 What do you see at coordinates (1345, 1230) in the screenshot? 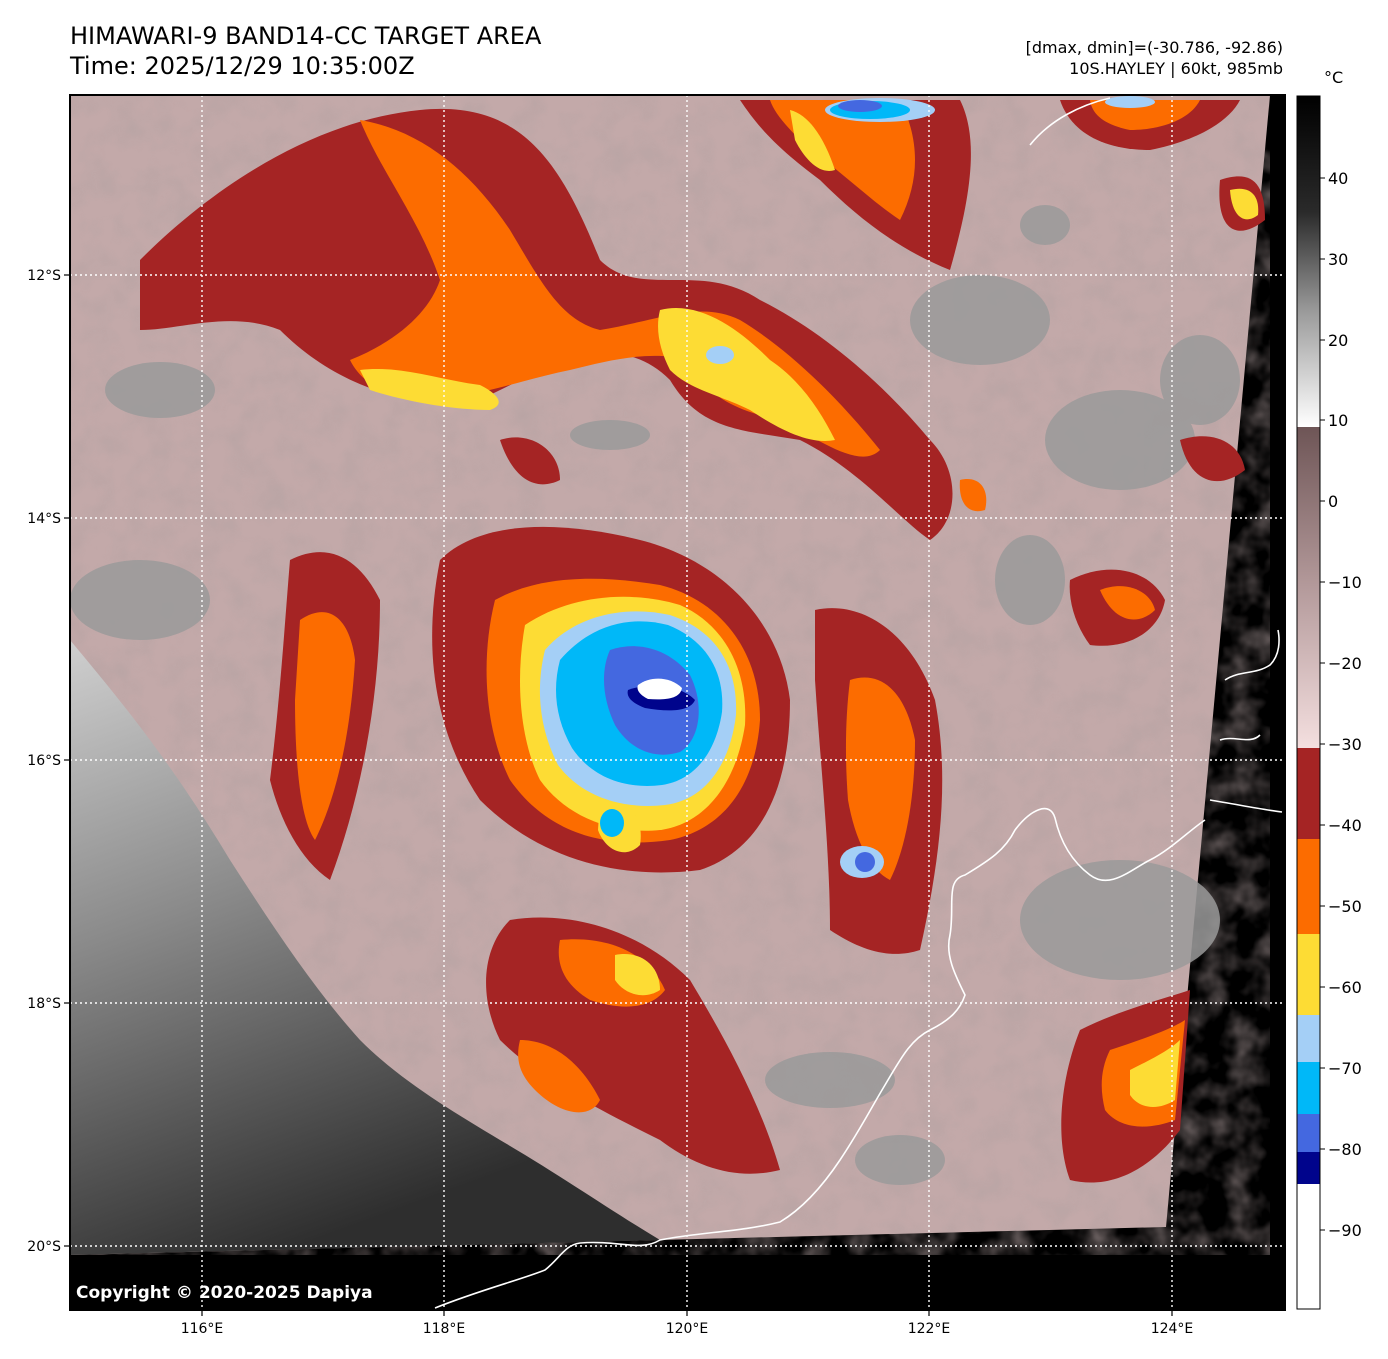
I see `colorbar-tick-label: −90` at bounding box center [1345, 1230].